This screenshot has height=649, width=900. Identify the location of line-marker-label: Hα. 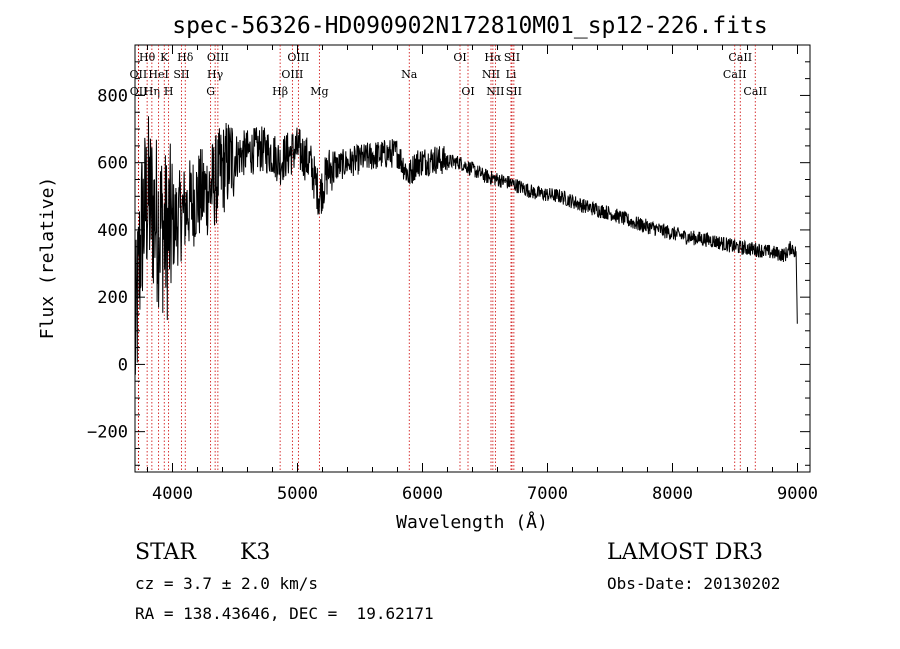
(493, 57).